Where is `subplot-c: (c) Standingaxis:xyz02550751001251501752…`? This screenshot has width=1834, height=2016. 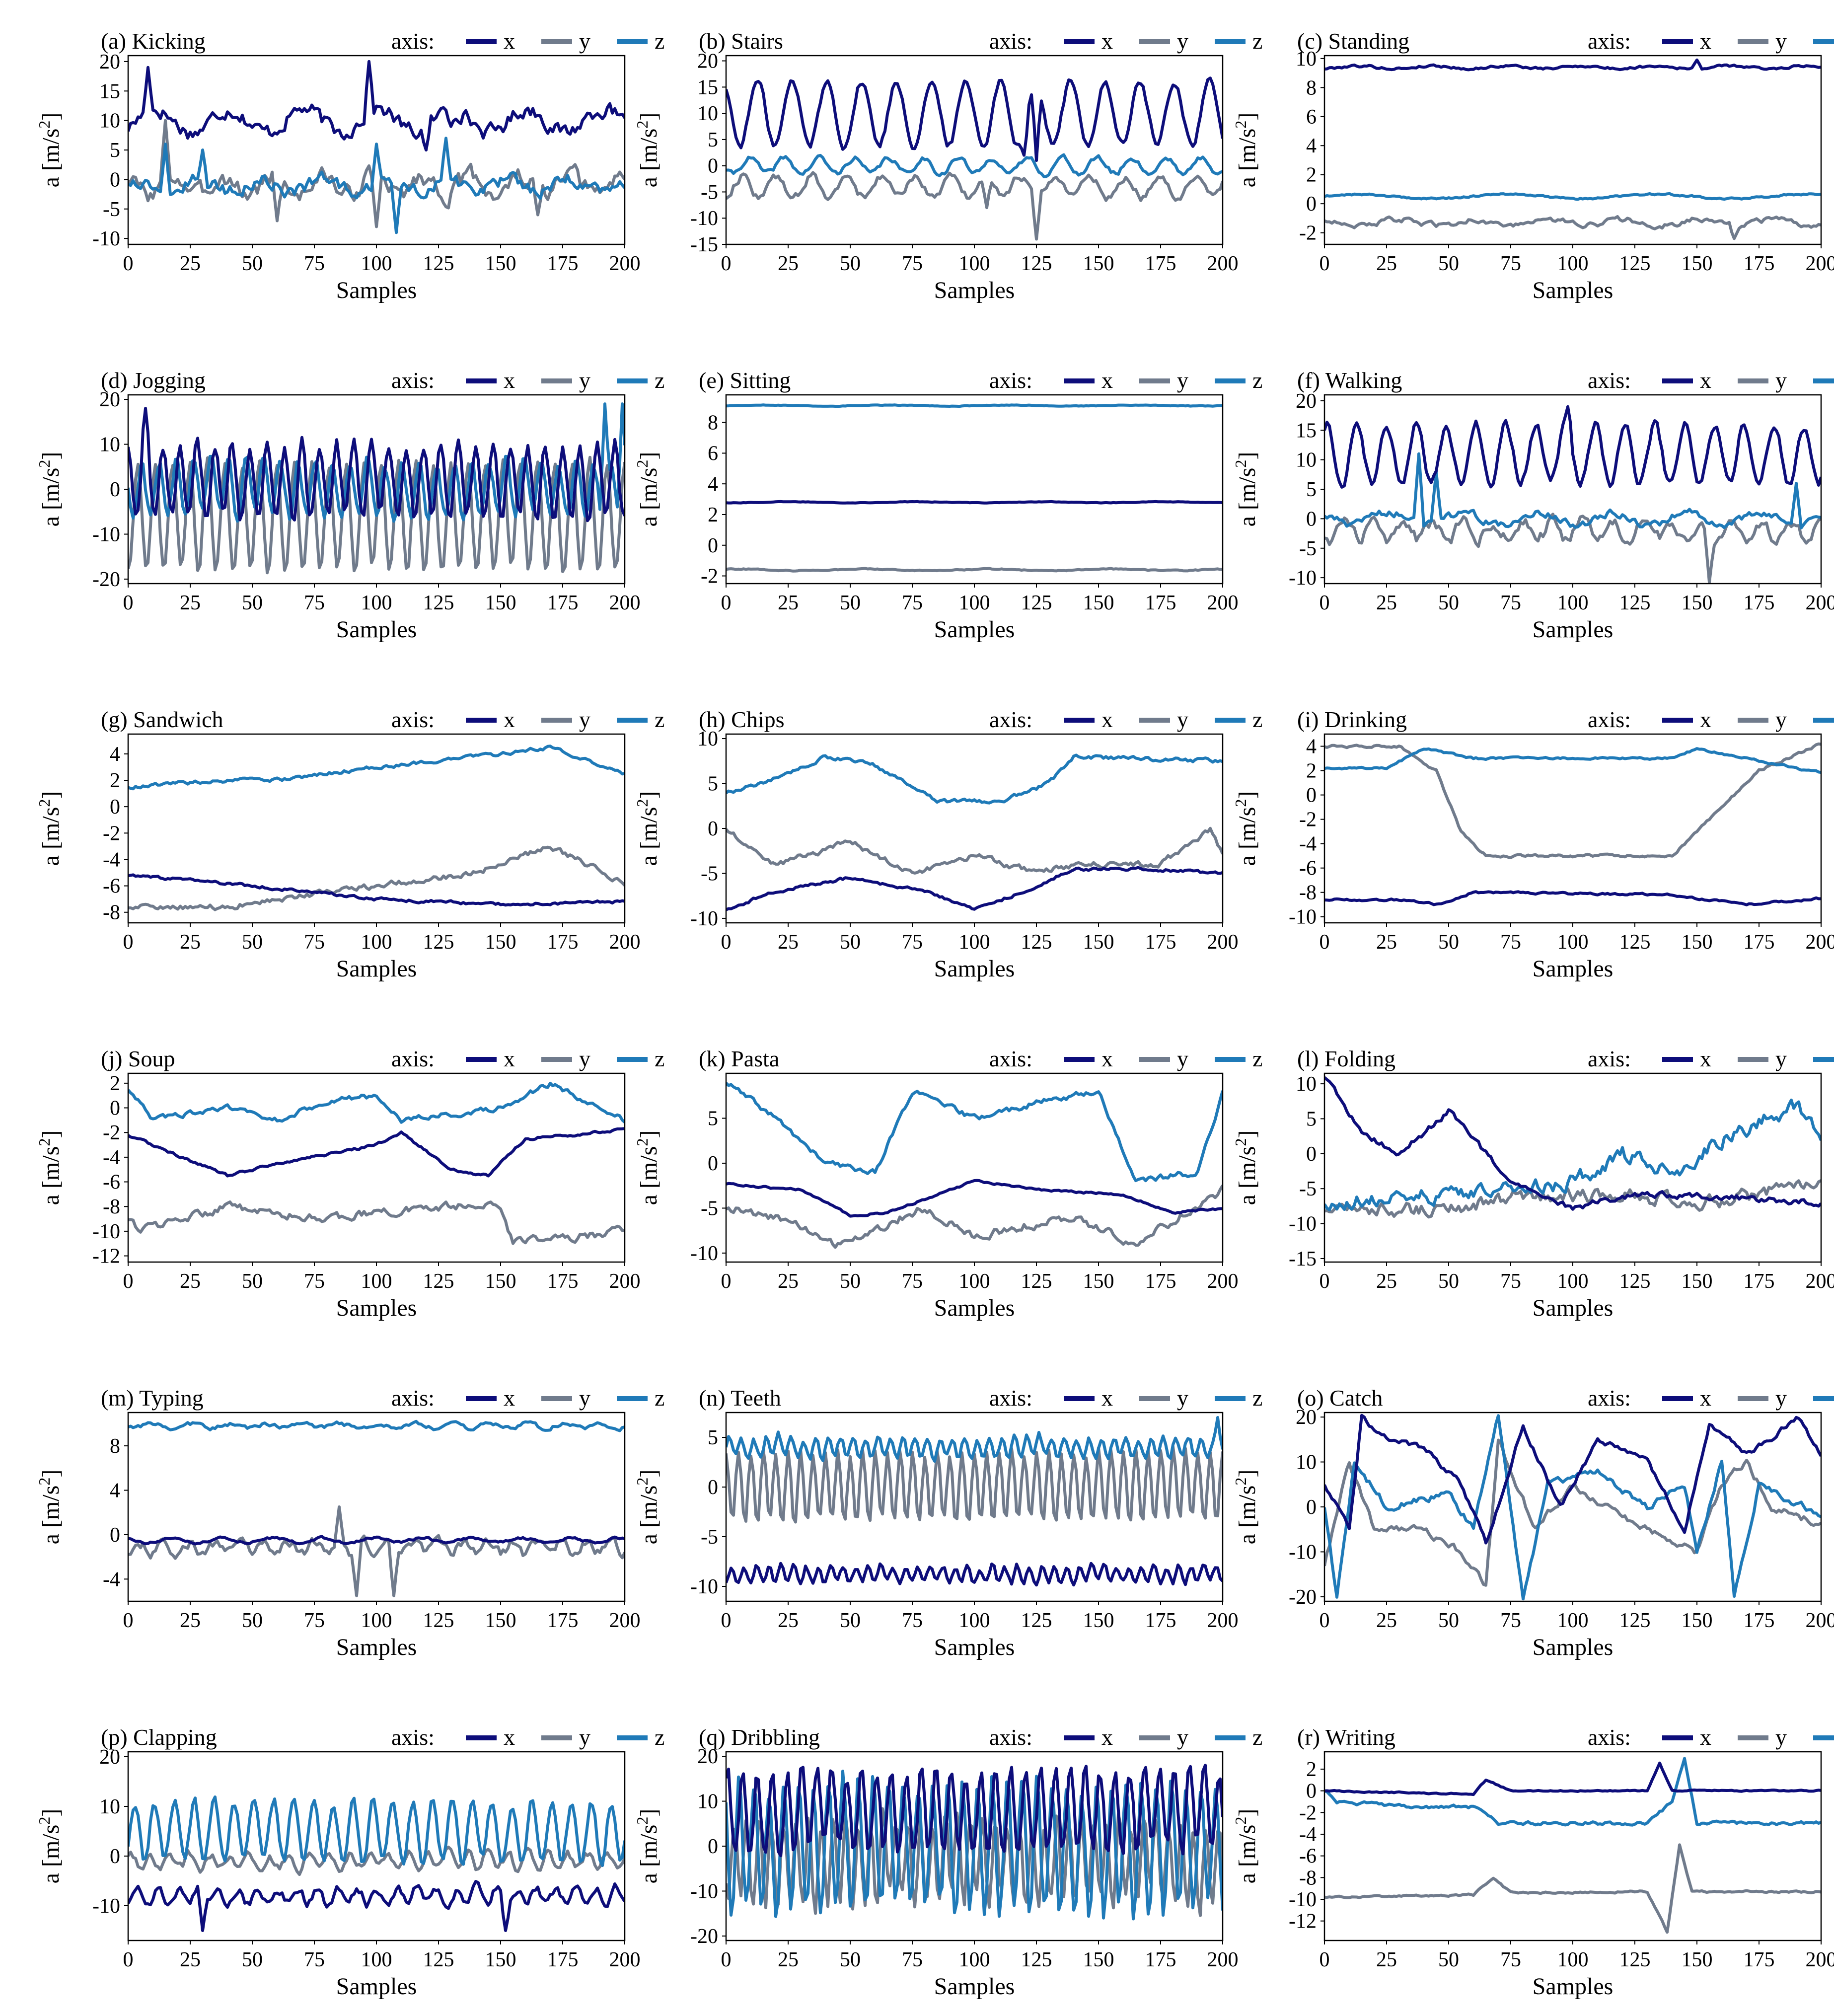
subplot-c: (c) Standingaxis:xyz02550751001251501752… is located at coordinates (1533, 166).